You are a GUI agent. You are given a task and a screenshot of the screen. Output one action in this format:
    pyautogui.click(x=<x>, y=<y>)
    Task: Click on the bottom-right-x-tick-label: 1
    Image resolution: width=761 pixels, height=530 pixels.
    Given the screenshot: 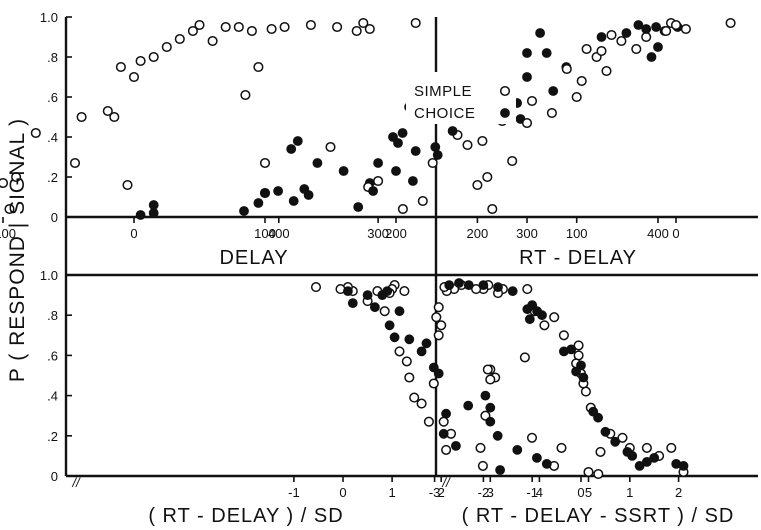 What is the action you would take?
    pyautogui.click(x=629, y=492)
    